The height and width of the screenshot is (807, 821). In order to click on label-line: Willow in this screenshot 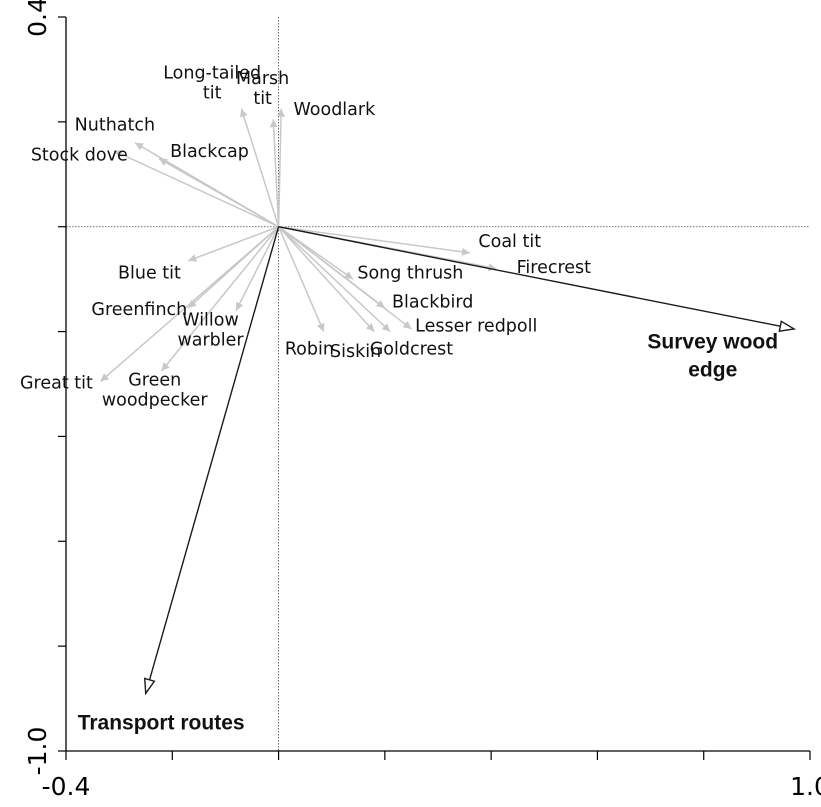, I will do `click(210, 321)`.